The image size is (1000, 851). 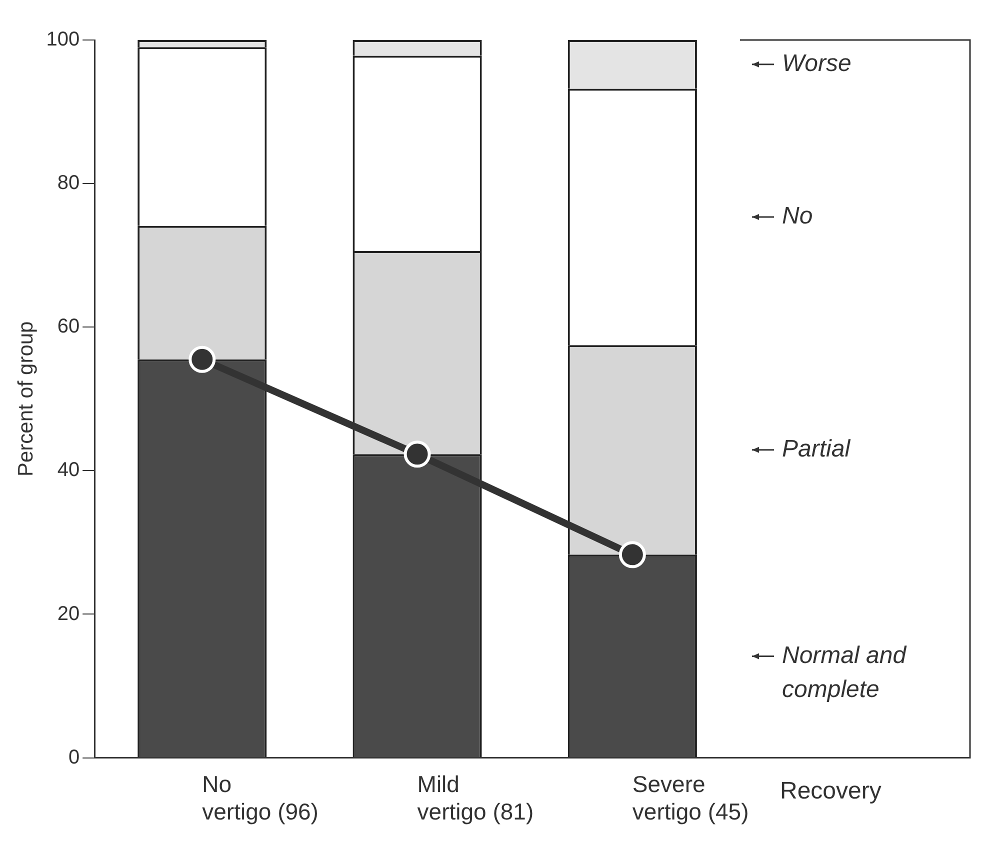 What do you see at coordinates (260, 797) in the screenshot?
I see `x-tick-label: No vertigo (96)` at bounding box center [260, 797].